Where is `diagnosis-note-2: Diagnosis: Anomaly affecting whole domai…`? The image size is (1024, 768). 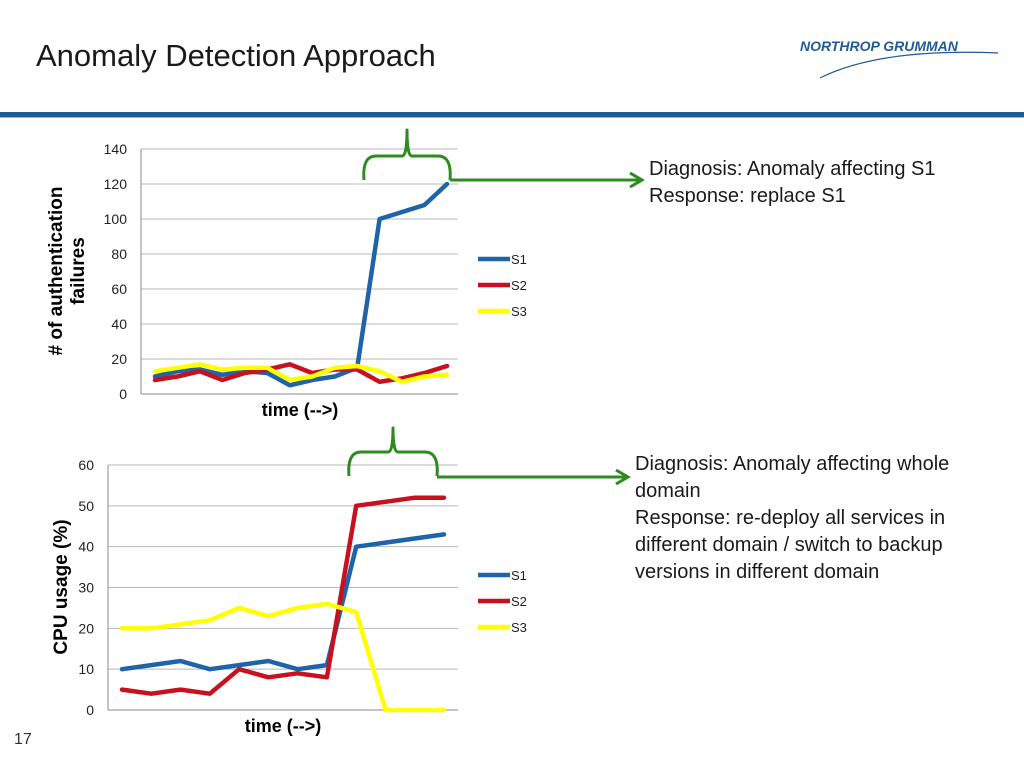
diagnosis-note-2: Diagnosis: Anomaly affecting whole domai… is located at coordinates (825, 518).